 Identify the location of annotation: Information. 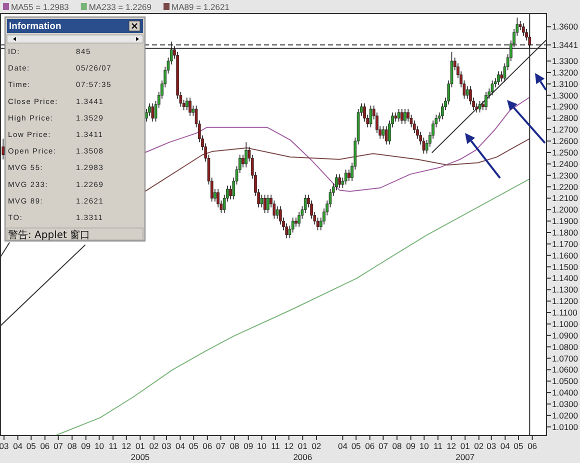
(35, 26).